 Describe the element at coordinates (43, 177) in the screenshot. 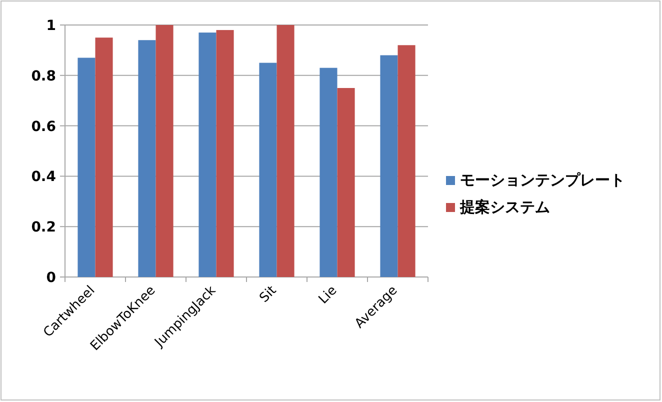

I see `y-tick-label: 0.4` at that location.